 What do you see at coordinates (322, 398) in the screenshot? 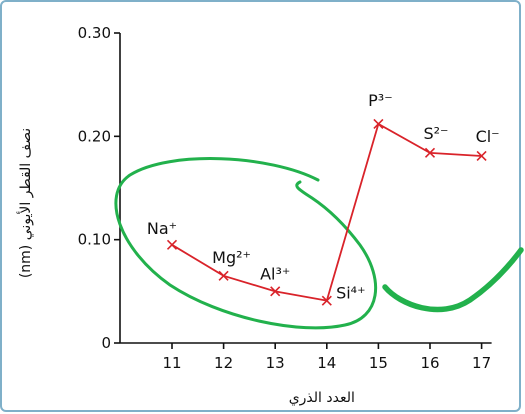
I see `x-axis-title: العدد الذري` at bounding box center [322, 398].